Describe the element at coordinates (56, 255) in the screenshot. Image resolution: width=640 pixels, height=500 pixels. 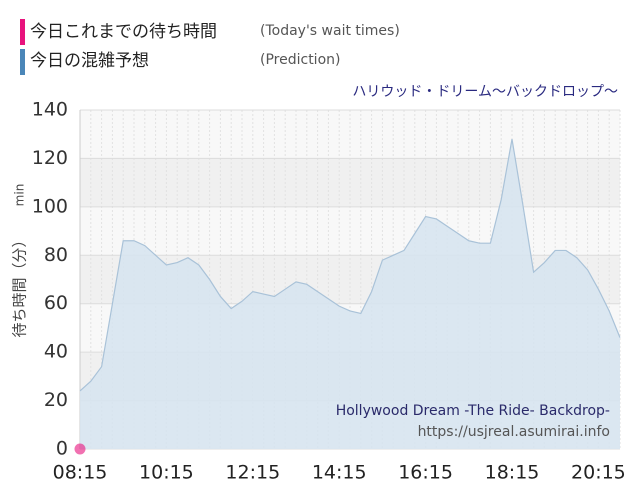
I see `y-tick-label: 80` at that location.